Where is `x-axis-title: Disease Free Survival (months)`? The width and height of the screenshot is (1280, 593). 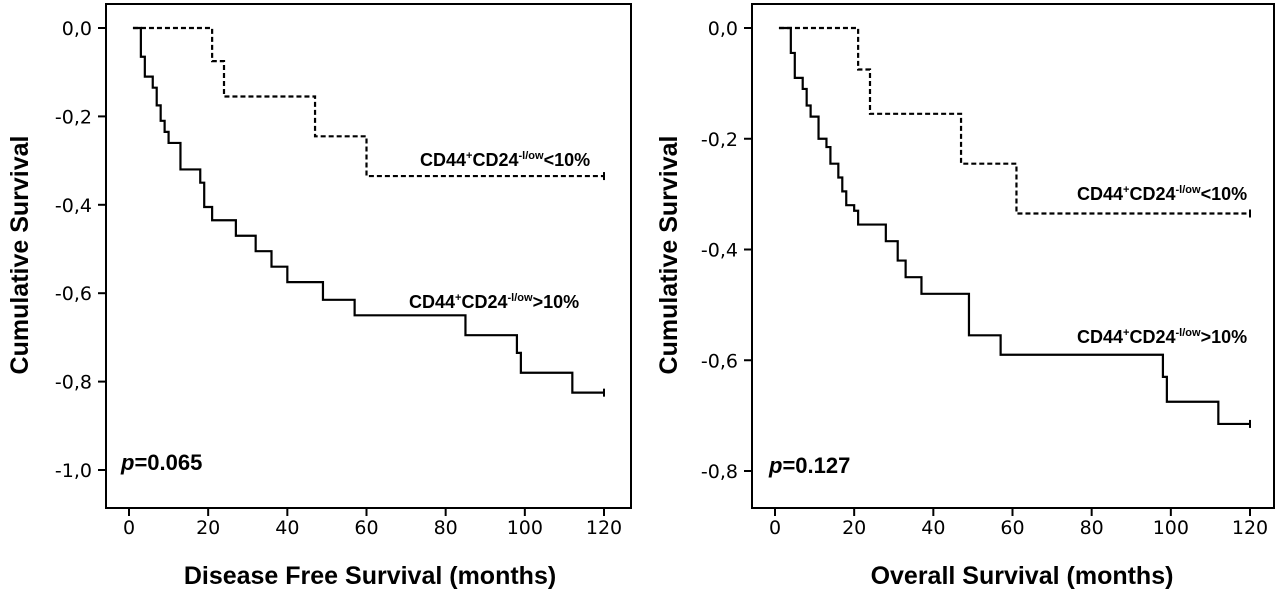
x-axis-title: Disease Free Survival (months) is located at coordinates (370, 576).